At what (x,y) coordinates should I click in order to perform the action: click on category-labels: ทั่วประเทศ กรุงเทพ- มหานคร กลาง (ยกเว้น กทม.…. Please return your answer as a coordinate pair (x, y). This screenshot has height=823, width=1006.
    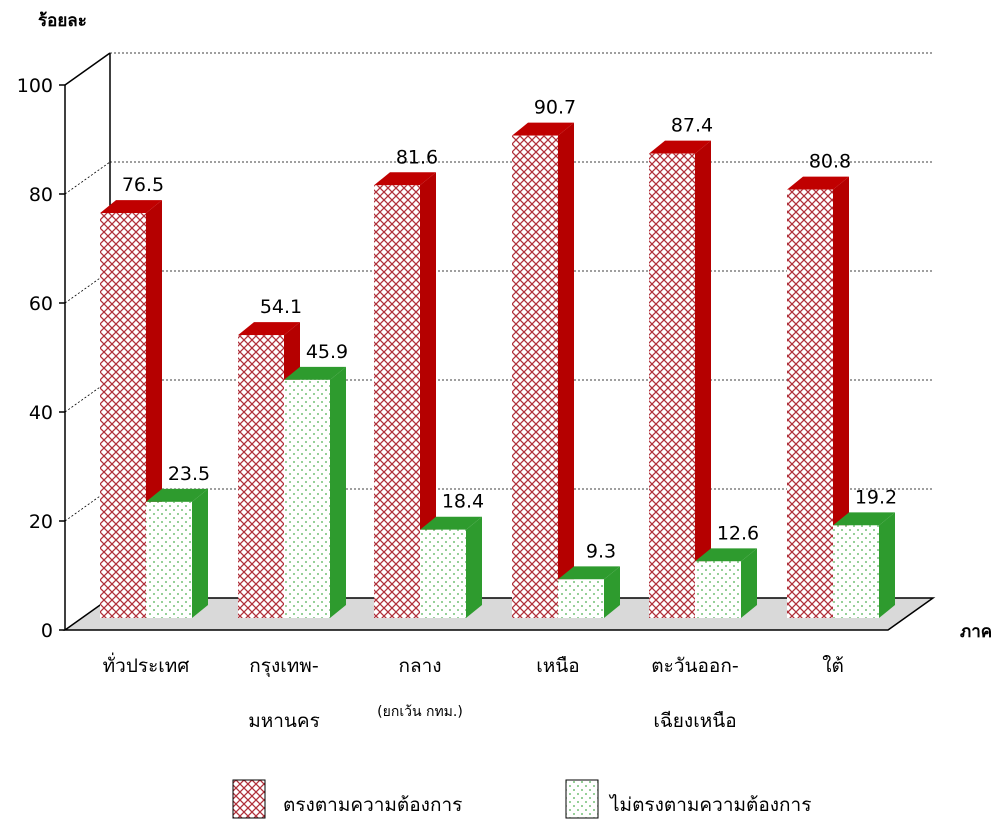
    Looking at the image, I should click on (473, 692).